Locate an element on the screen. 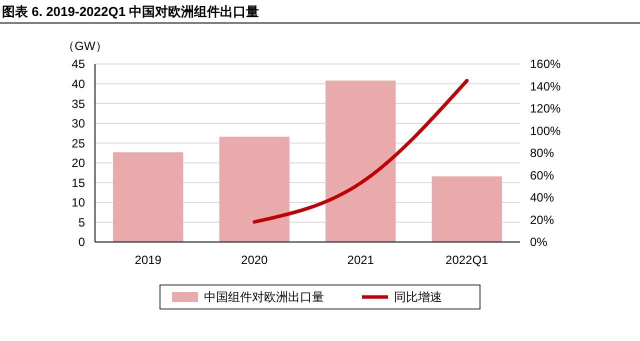  y2-tick-label: 40% is located at coordinates (542, 197).